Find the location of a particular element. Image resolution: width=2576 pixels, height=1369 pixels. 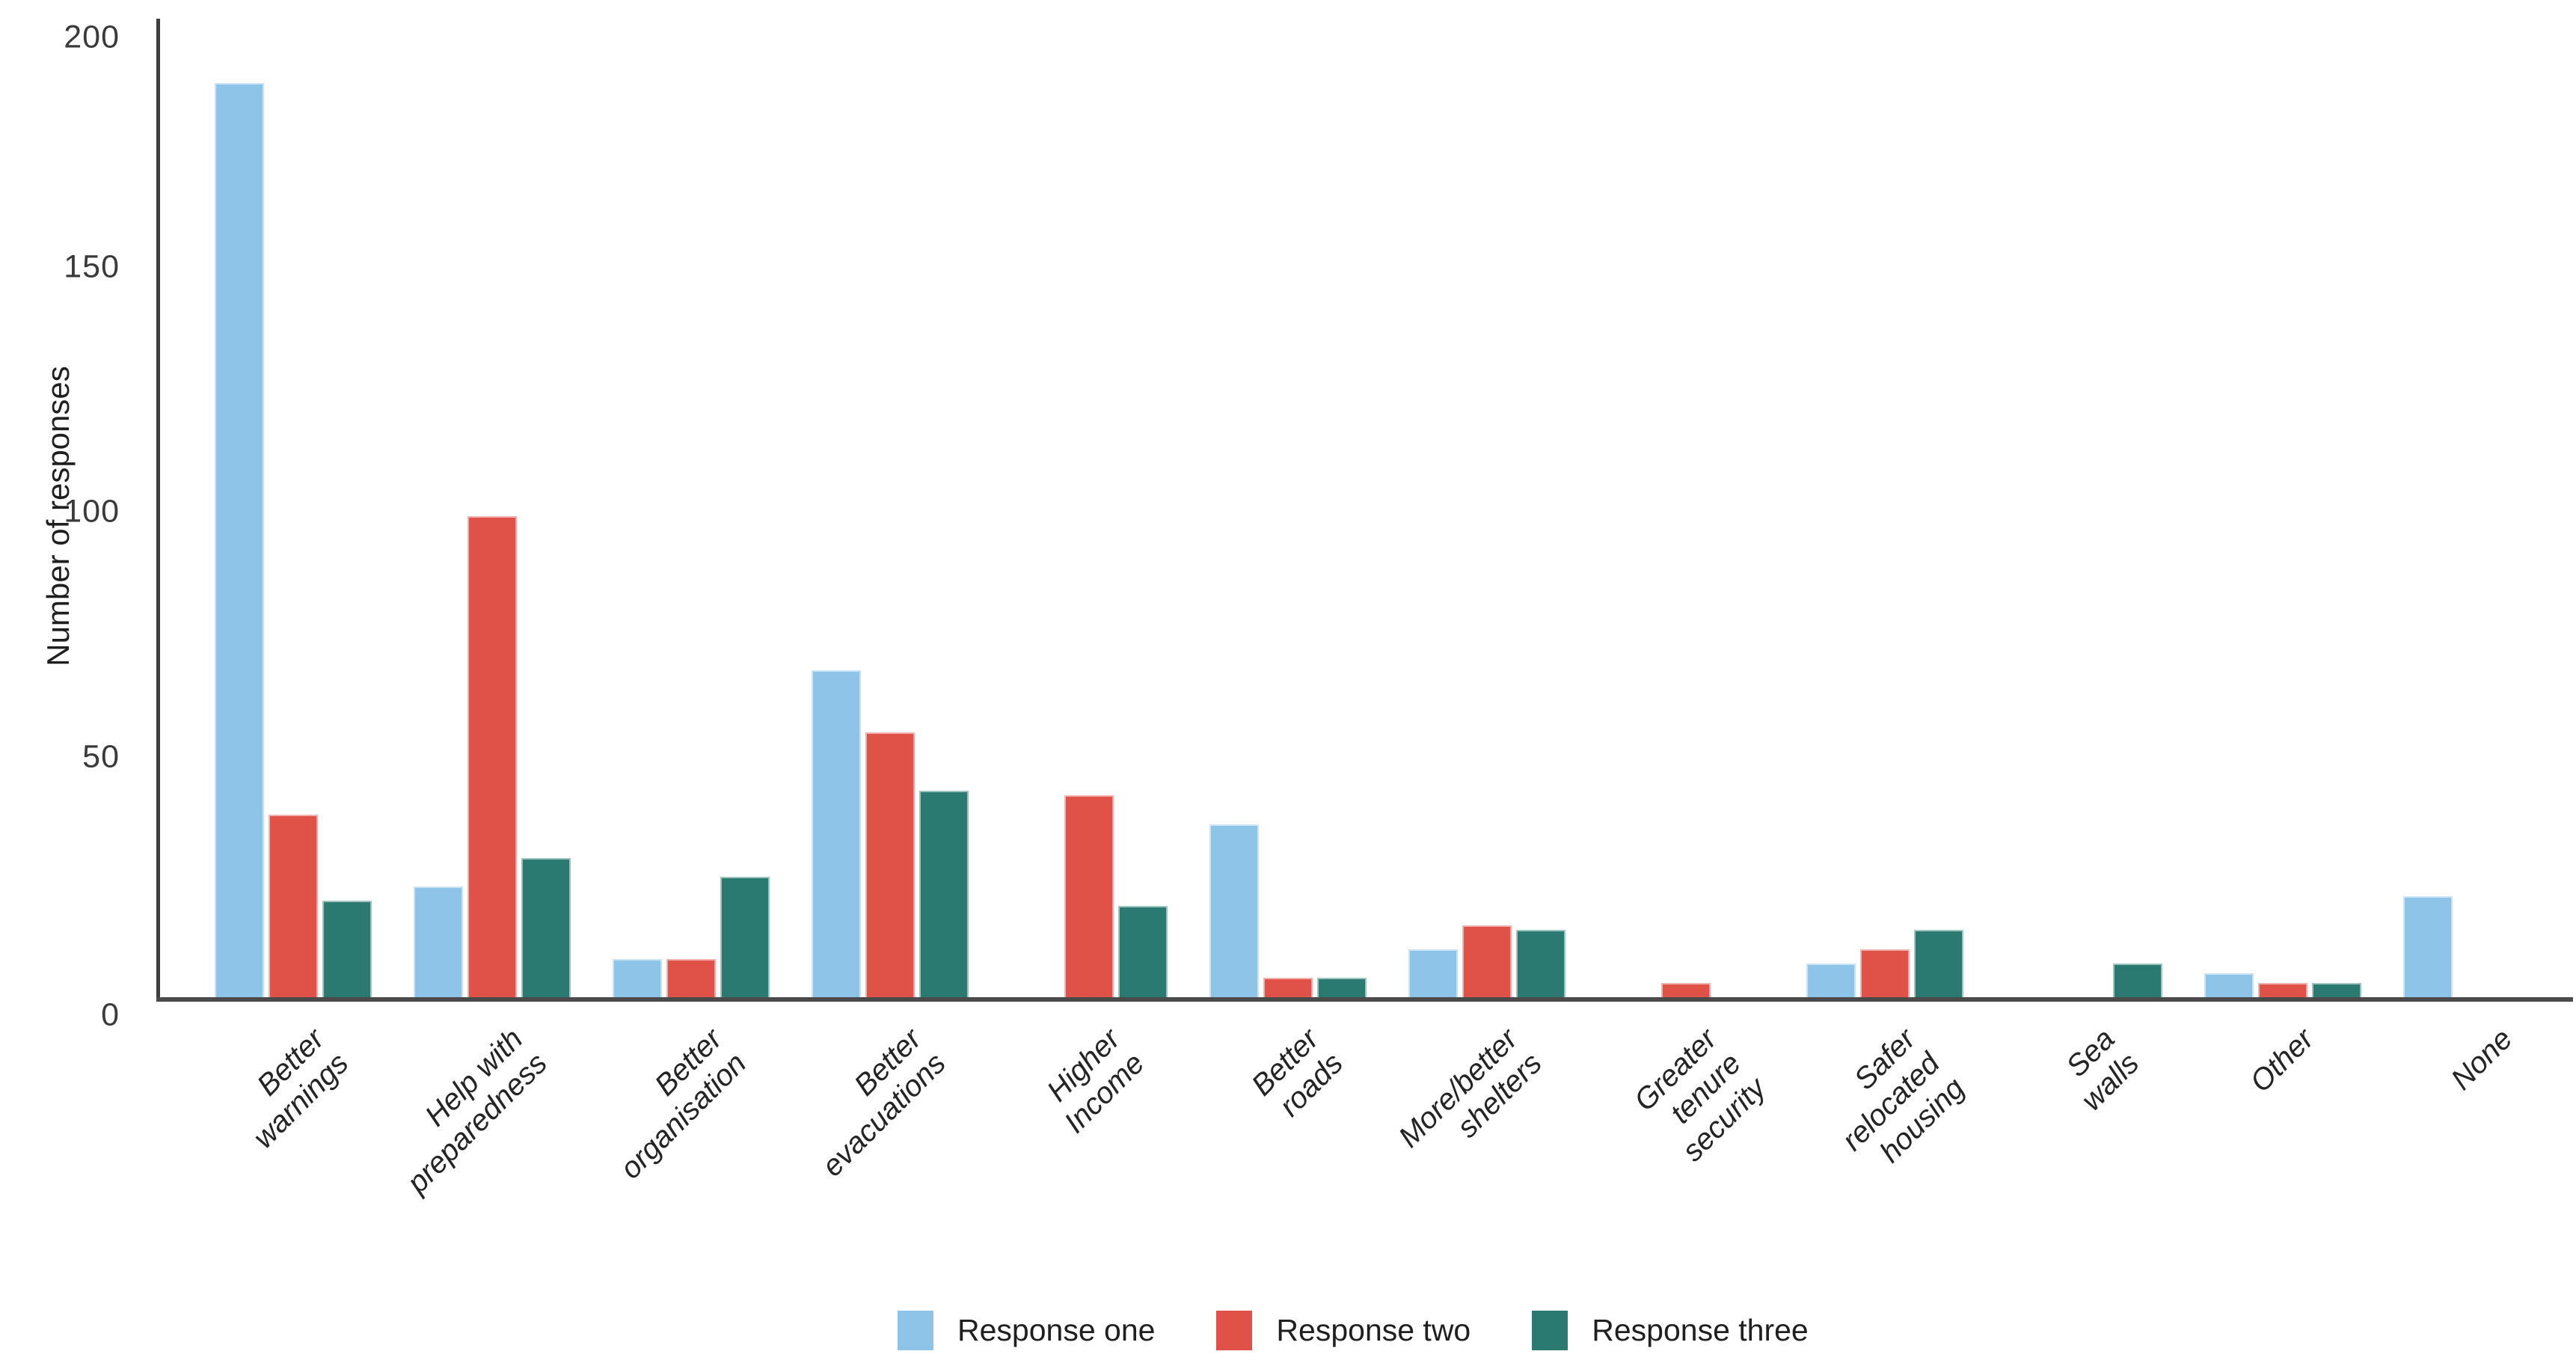

y-tick-label-0: 0 is located at coordinates (110, 1014).